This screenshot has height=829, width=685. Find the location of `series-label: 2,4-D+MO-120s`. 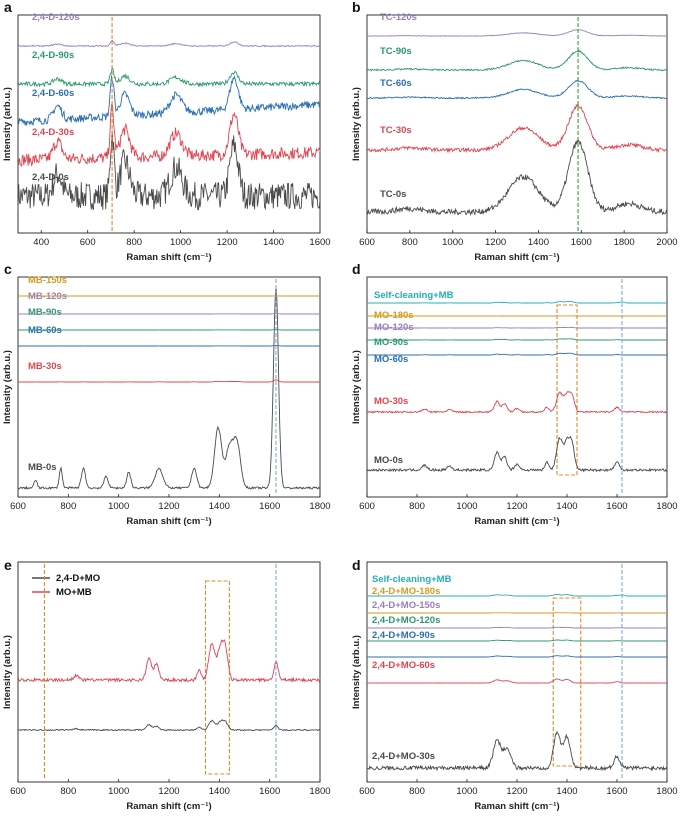

series-label: 2,4-D+MO-120s is located at coordinates (406, 620).